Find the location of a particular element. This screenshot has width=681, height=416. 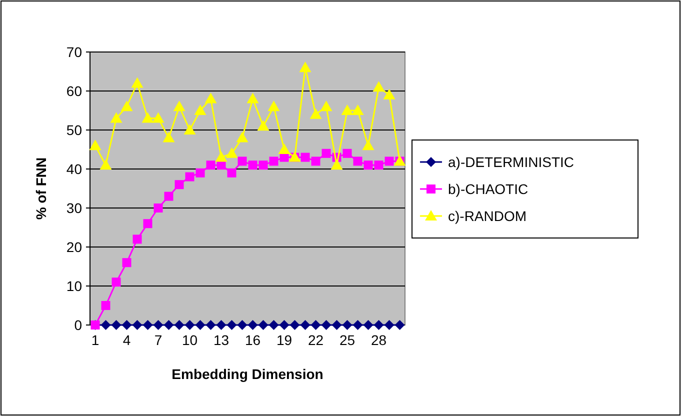

x-tick-label: 22 is located at coordinates (316, 340).